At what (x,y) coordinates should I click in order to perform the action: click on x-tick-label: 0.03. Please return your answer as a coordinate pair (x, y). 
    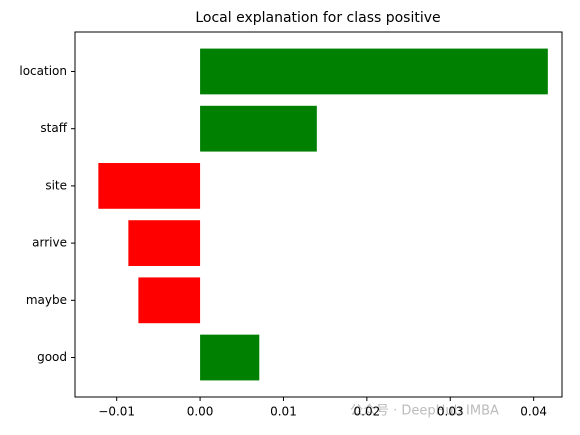
    Looking at the image, I should click on (450, 412).